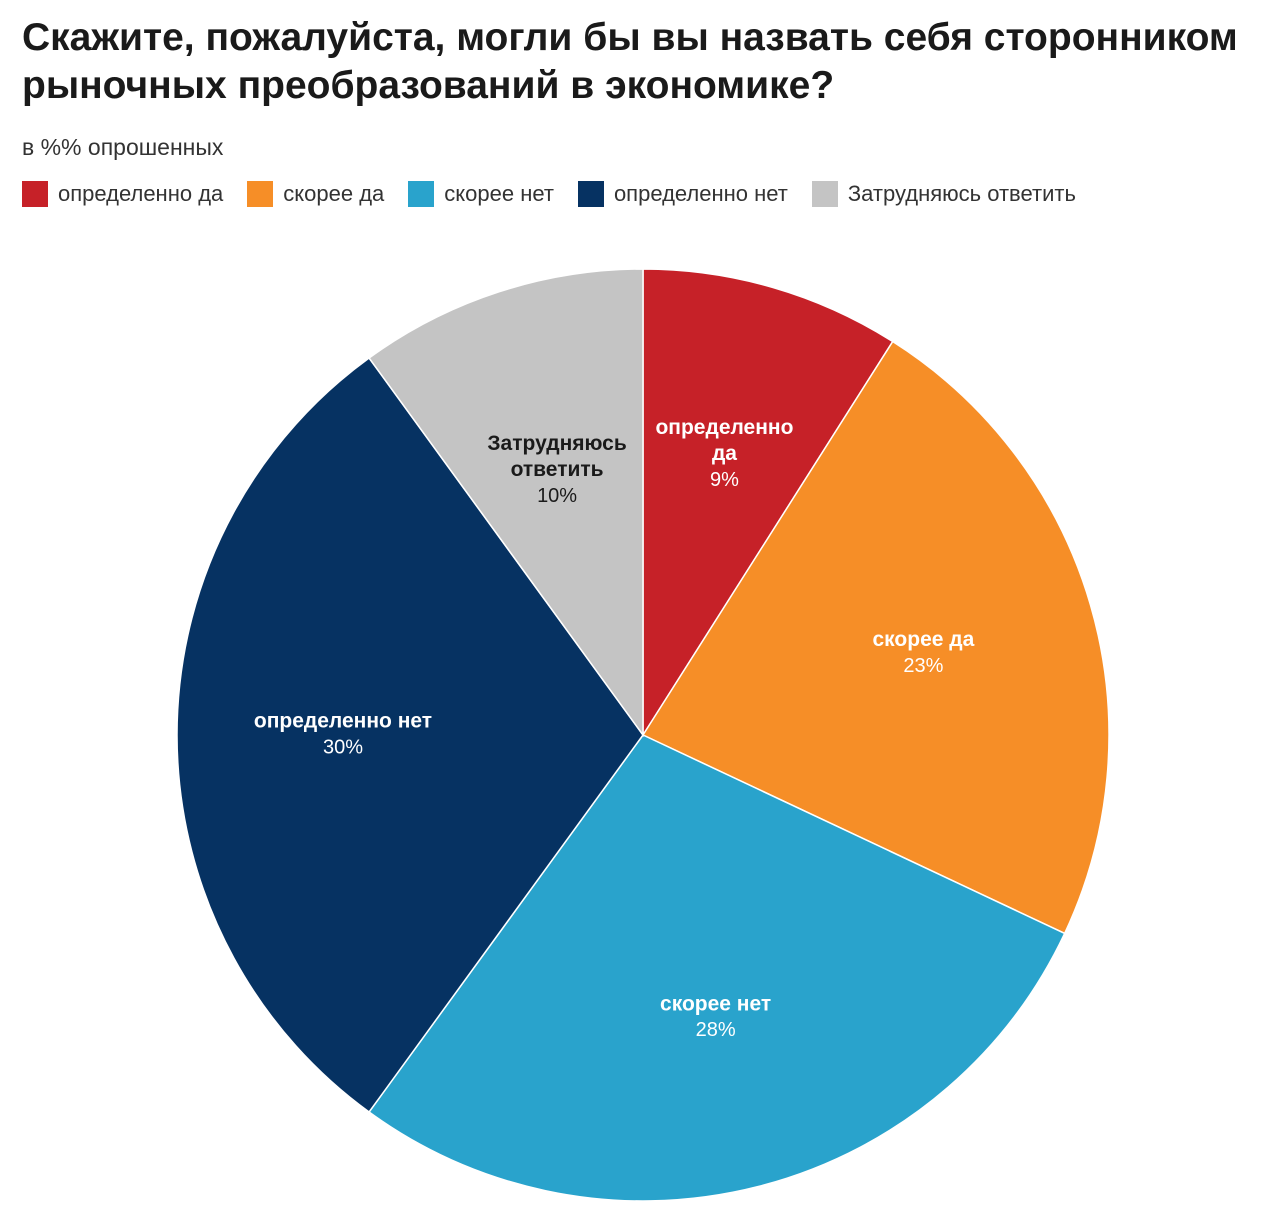  What do you see at coordinates (556, 443) in the screenshot?
I see `slice-name: Затрудняюсь` at bounding box center [556, 443].